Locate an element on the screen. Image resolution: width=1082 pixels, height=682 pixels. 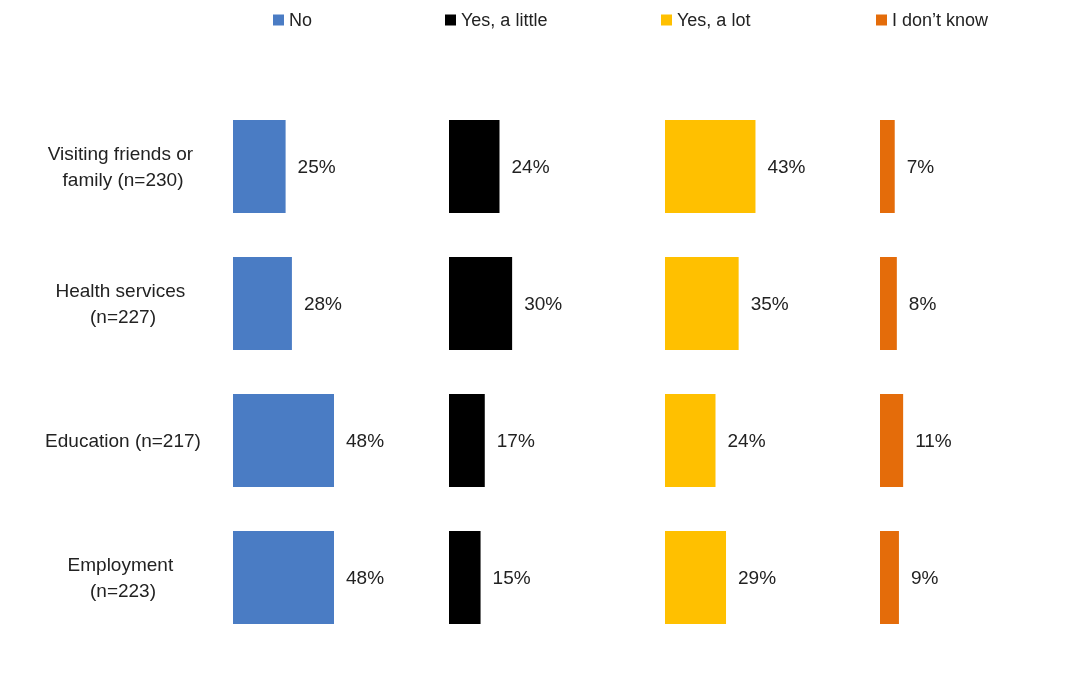
data-label: 8% is located at coordinates (922, 303).